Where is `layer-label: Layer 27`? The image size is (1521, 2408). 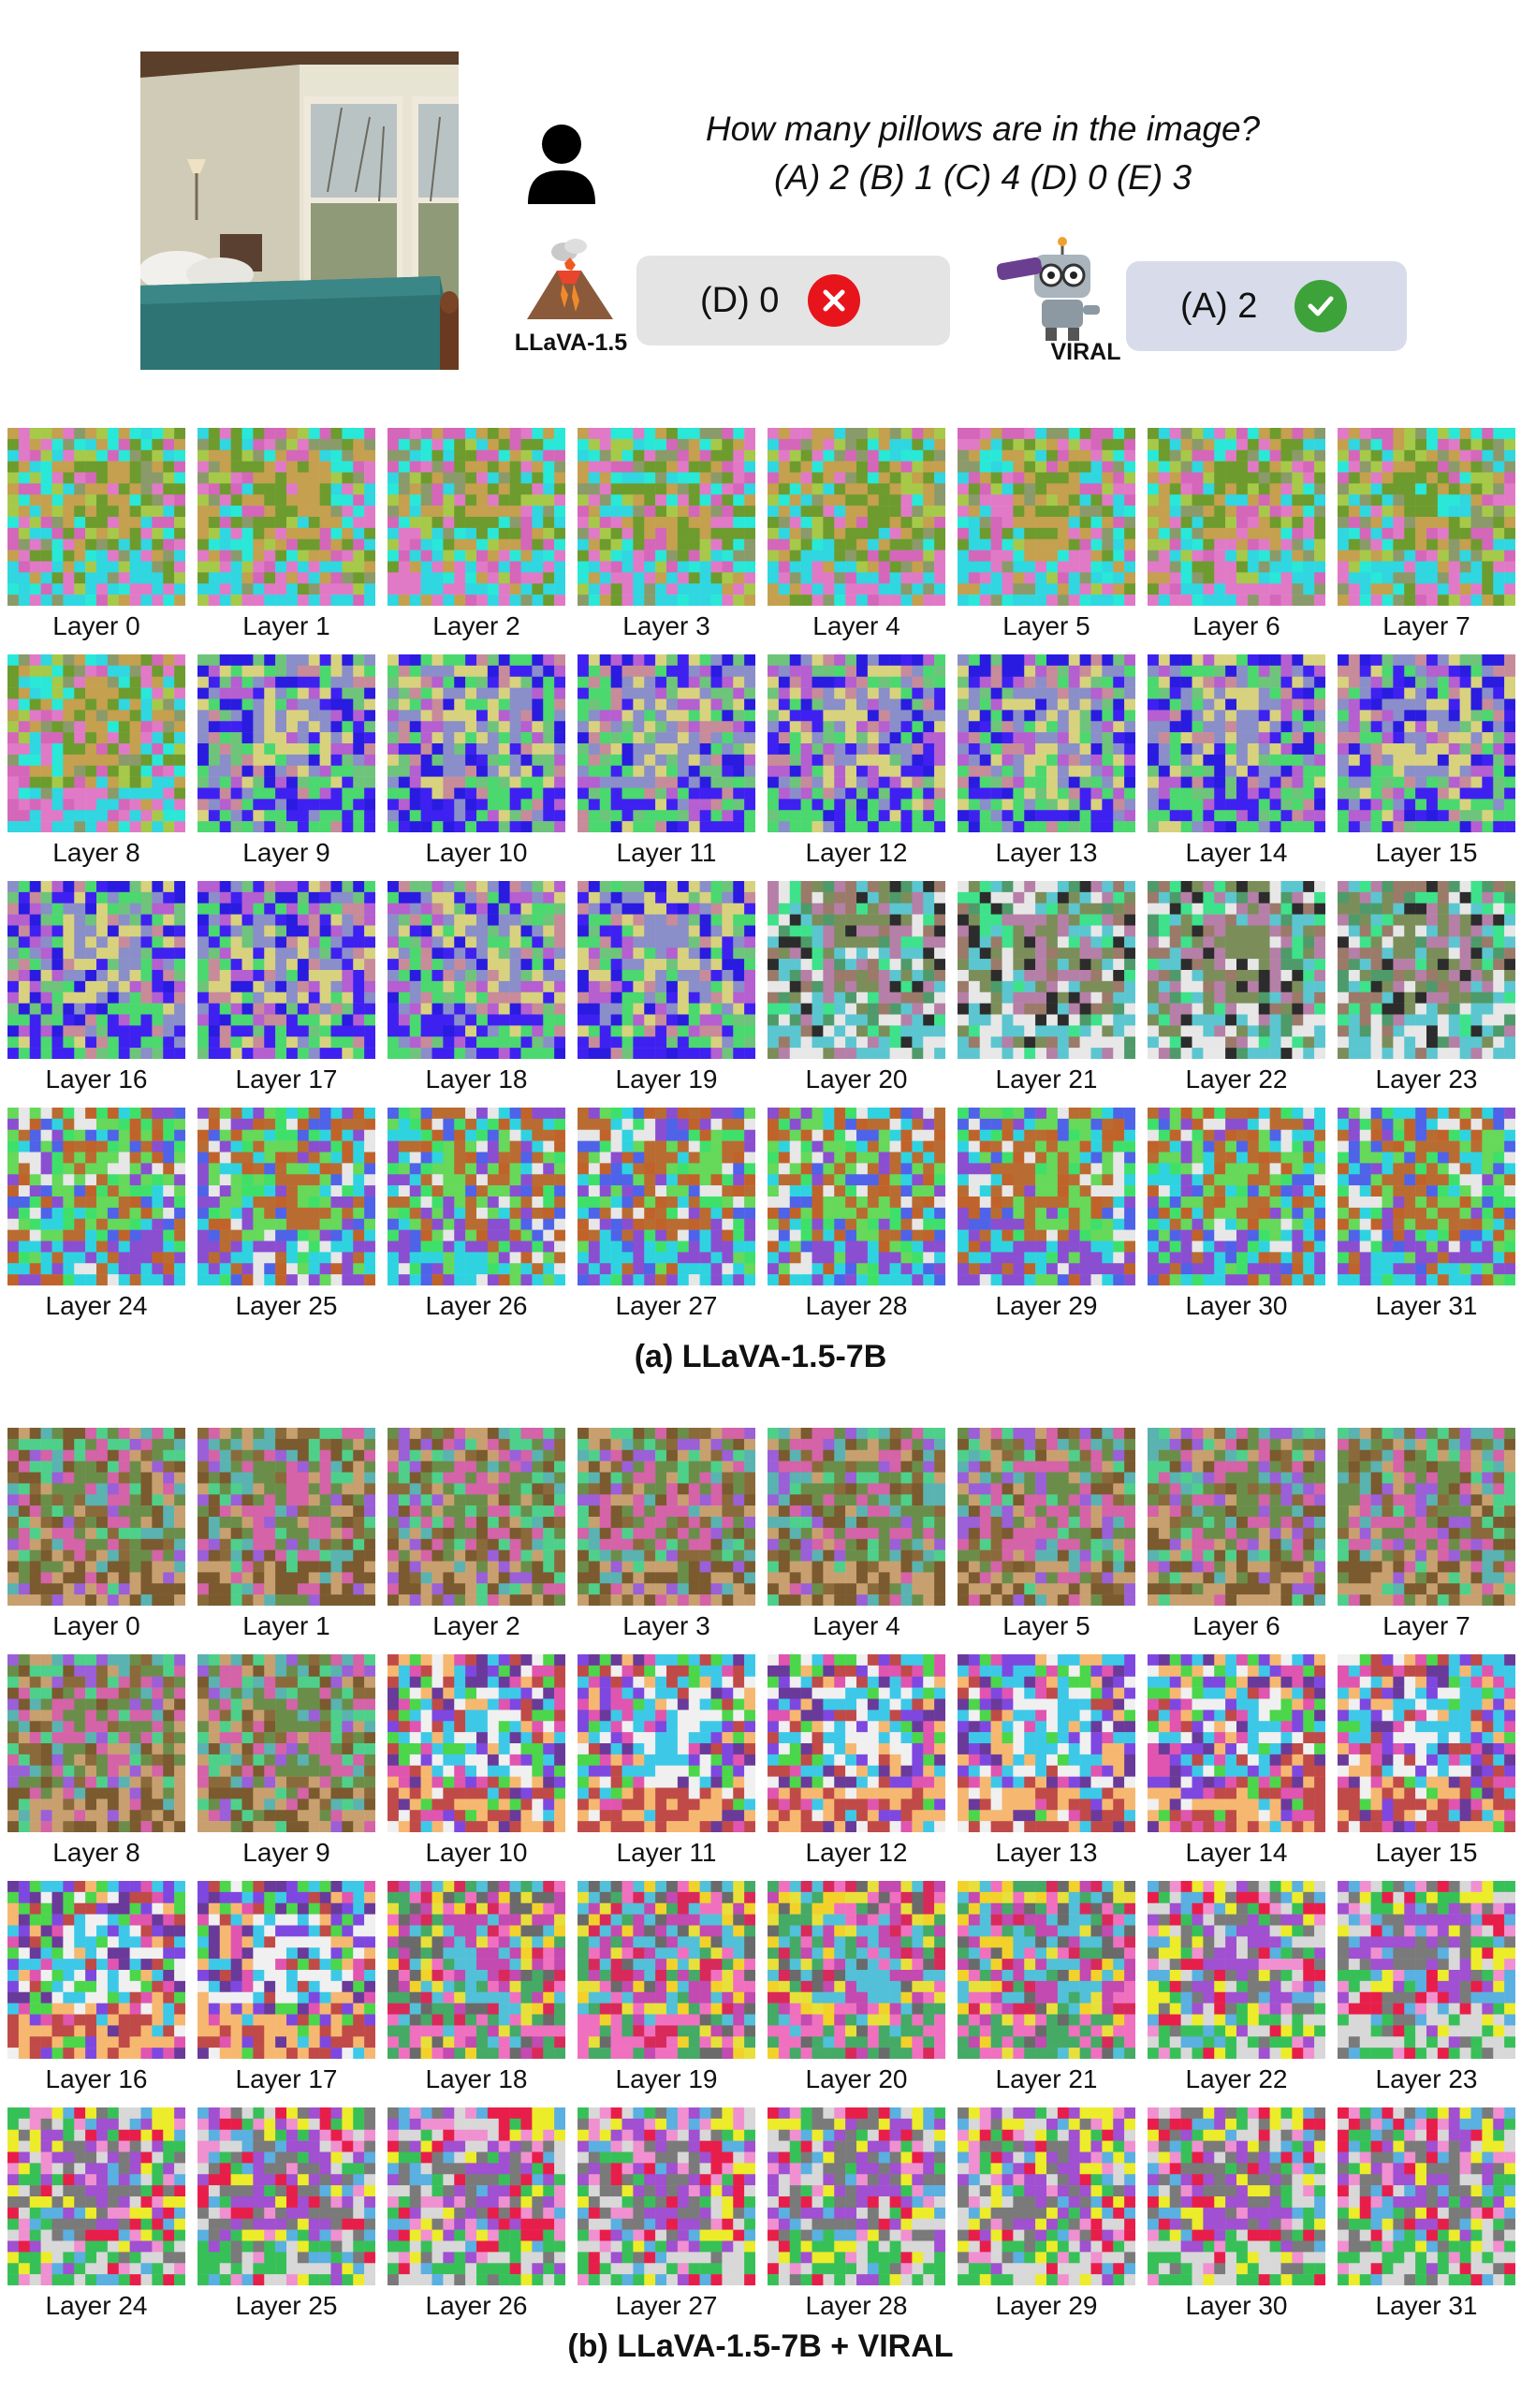
layer-label: Layer 27 is located at coordinates (666, 1305).